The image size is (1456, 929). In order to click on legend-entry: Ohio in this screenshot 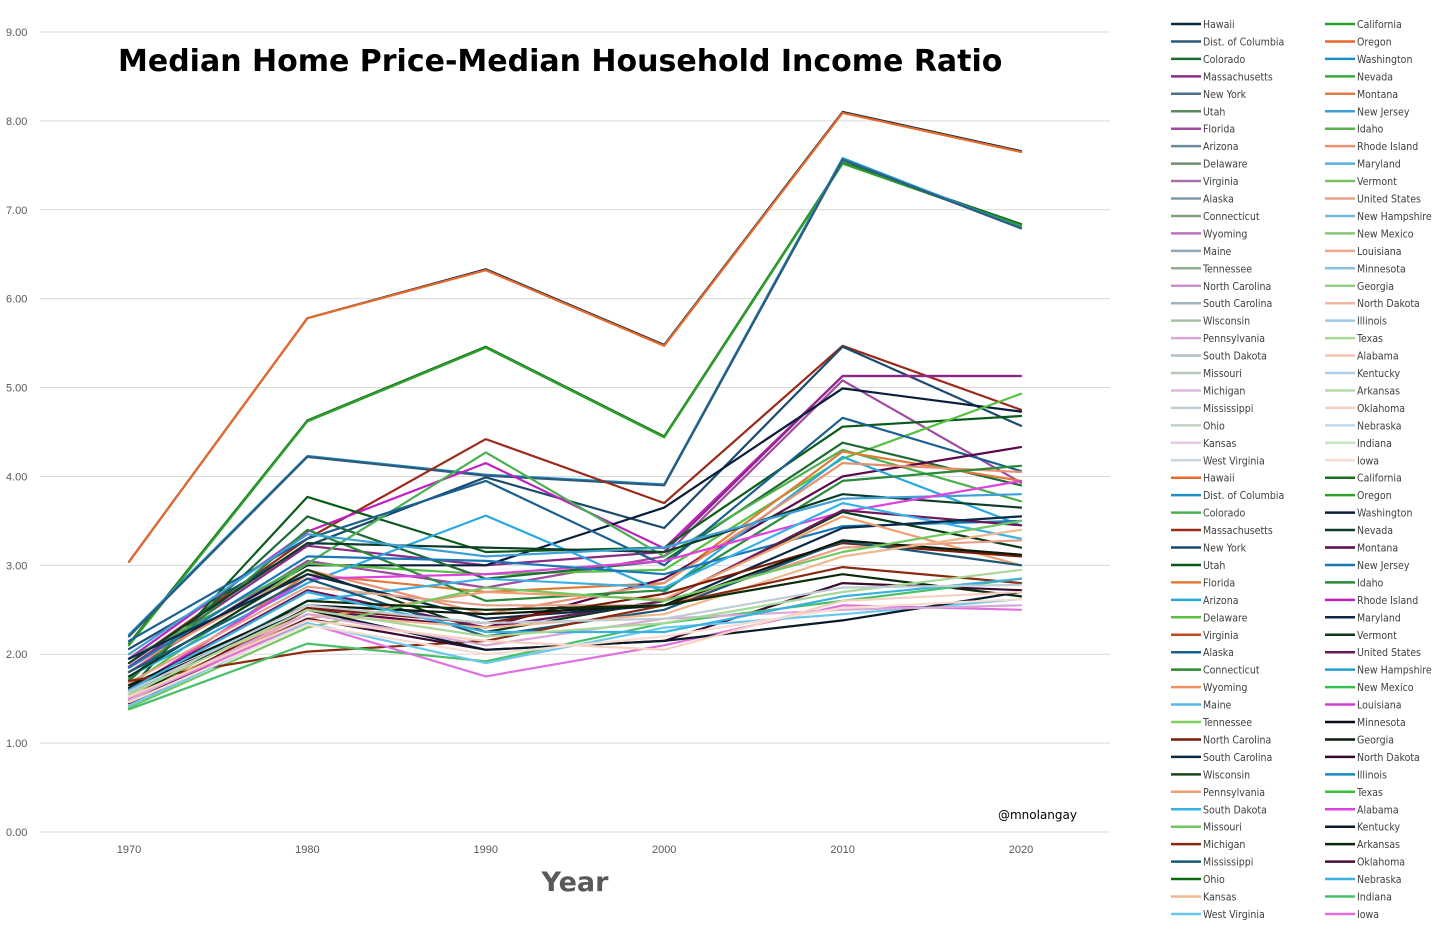, I will do `click(1198, 880)`.